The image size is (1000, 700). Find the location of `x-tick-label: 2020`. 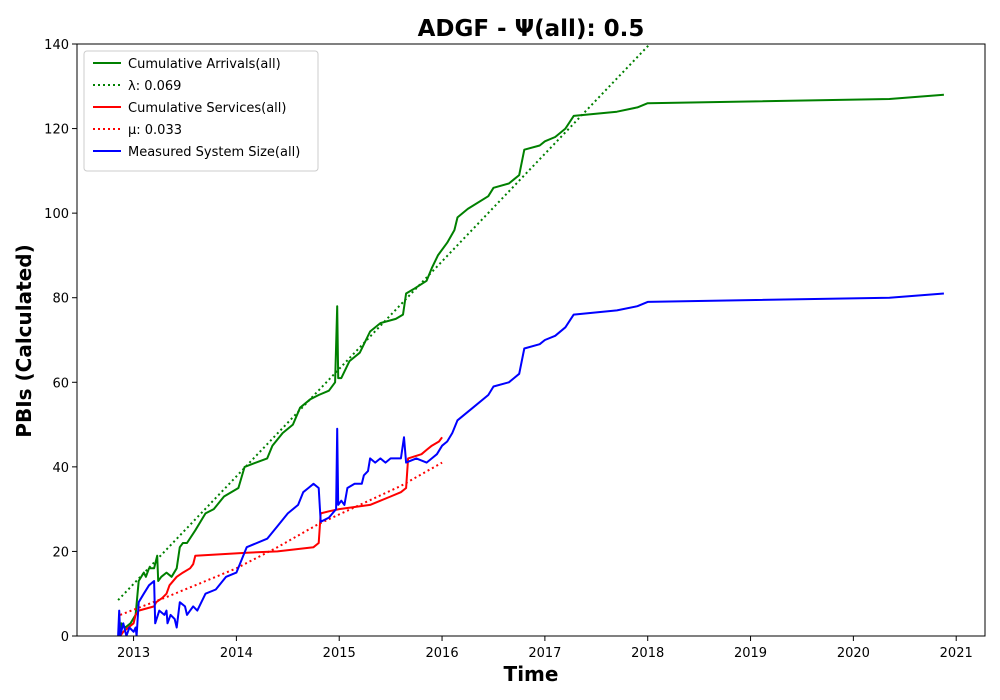

x-tick-label: 2020 is located at coordinates (853, 653).